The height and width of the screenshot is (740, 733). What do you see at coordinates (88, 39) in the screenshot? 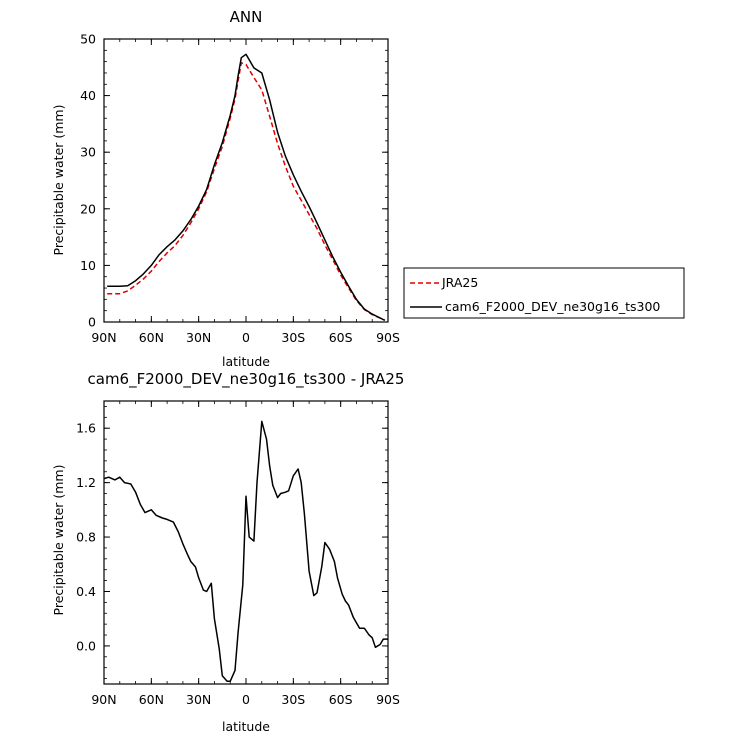
I see `top-y-tick-label: 50` at bounding box center [88, 39].